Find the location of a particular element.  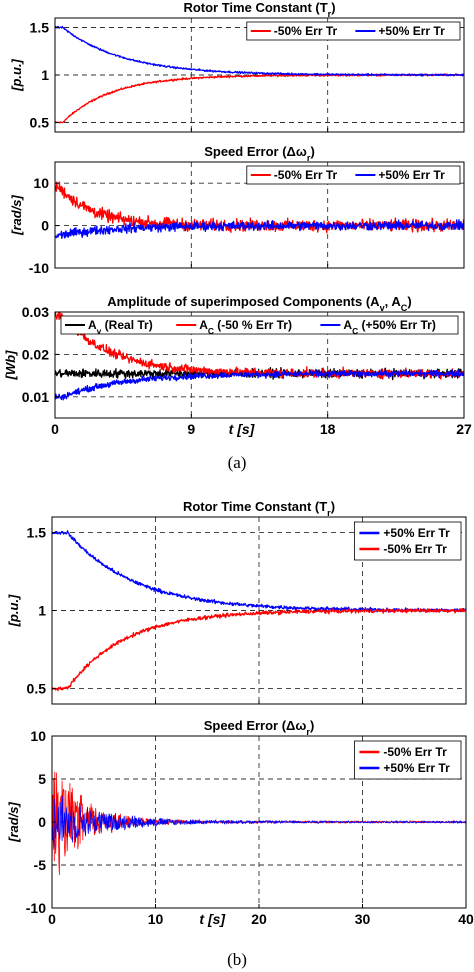

x-tick-label: 27 is located at coordinates (464, 429).